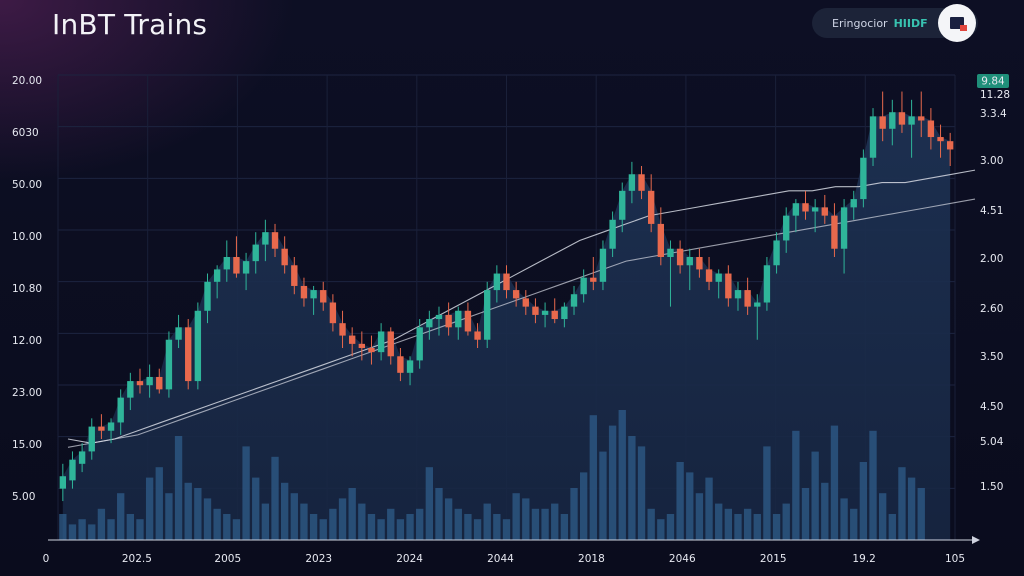 This screenshot has width=1024, height=576. Describe the element at coordinates (991, 309) in the screenshot. I see `y-tick-right: 2.60` at that location.